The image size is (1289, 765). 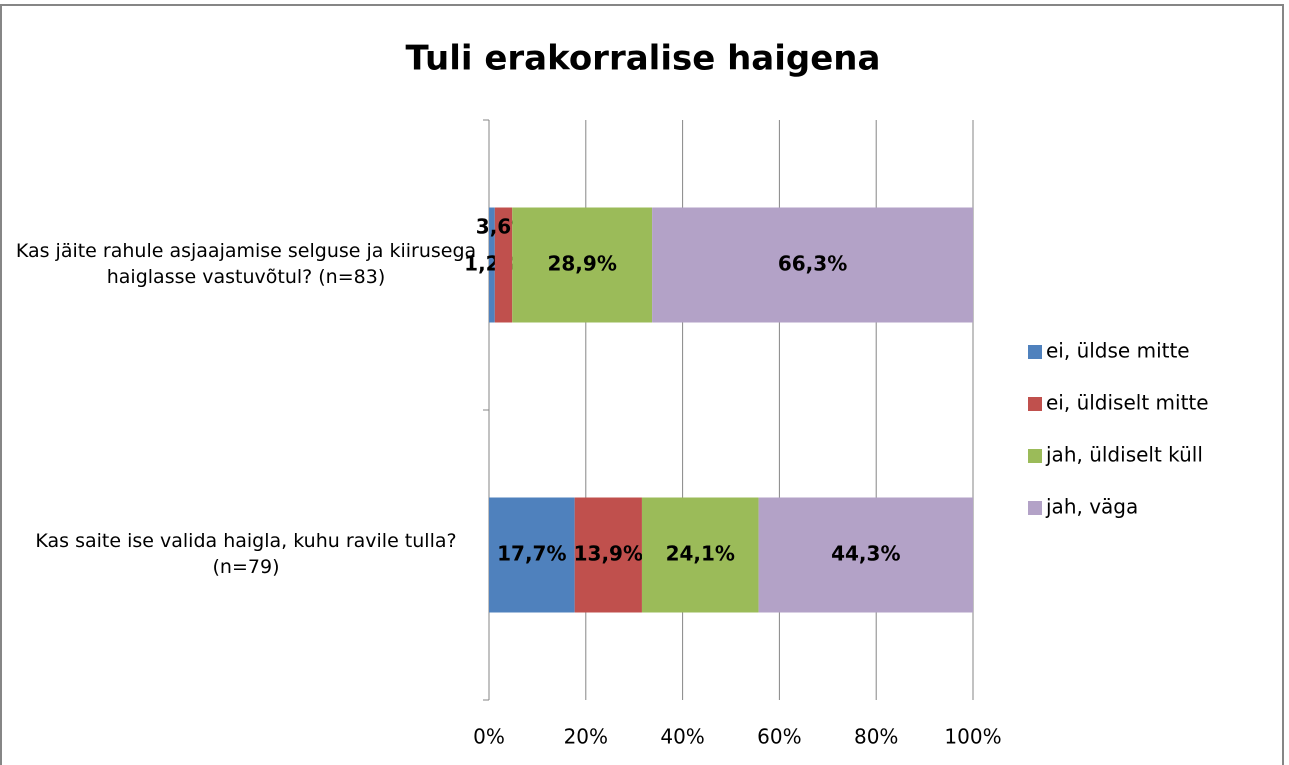 What do you see at coordinates (1124, 455) in the screenshot?
I see `legend-label: jah, üldiselt küll` at bounding box center [1124, 455].